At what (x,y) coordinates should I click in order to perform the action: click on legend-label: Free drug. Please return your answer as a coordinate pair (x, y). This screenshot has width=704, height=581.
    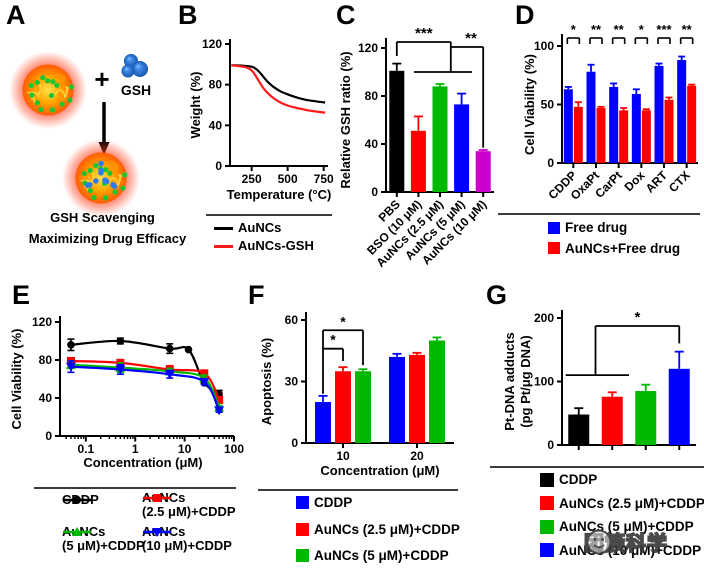
    Looking at the image, I should click on (596, 227).